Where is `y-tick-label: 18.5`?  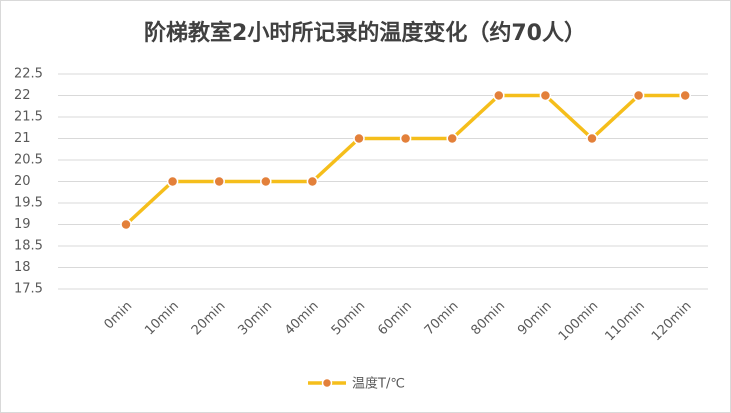
y-tick-label: 18.5 is located at coordinates (28, 246).